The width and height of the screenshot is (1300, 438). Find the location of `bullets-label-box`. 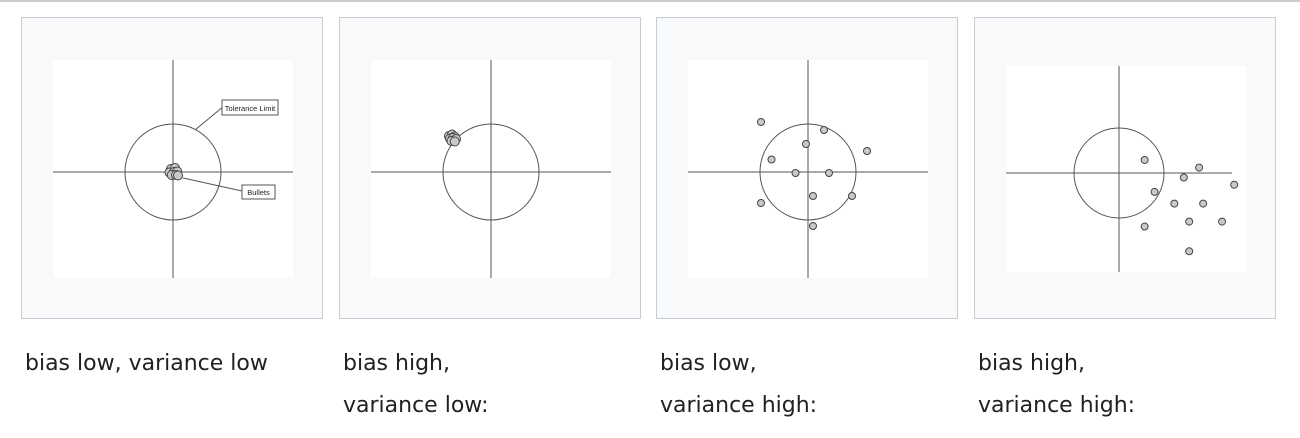

bullets-label-box is located at coordinates (258, 192).